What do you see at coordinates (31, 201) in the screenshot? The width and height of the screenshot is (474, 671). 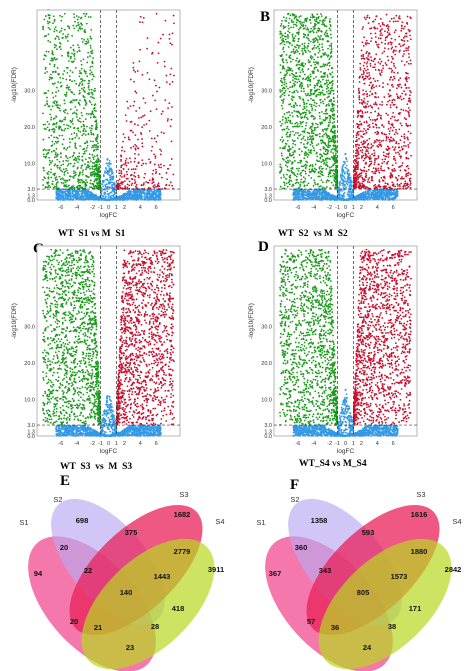 I see `y-tick-label: 0.0` at bounding box center [31, 201].